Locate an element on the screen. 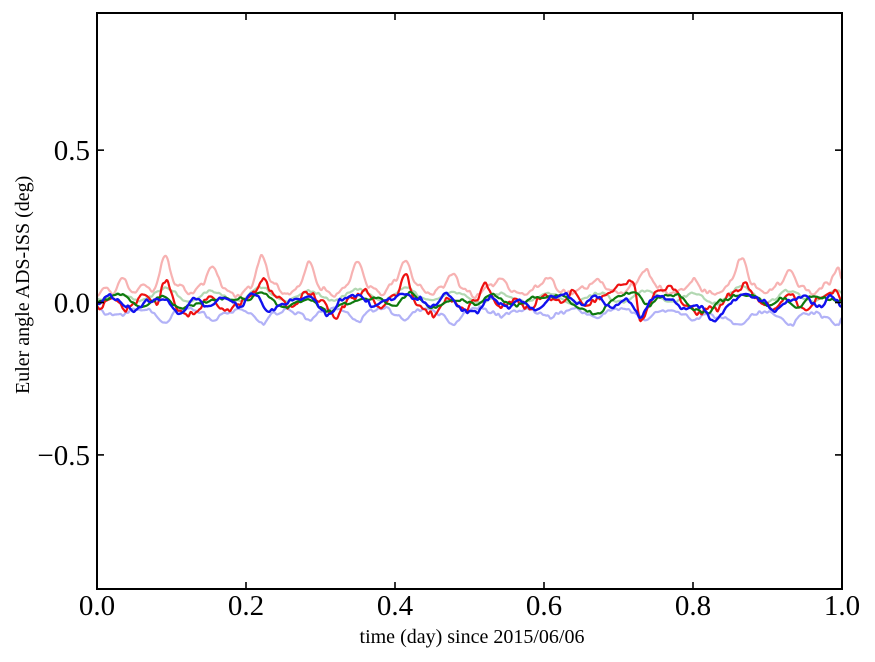 The height and width of the screenshot is (662, 875). x-axis-label: time (day) since 2015/06/06 is located at coordinates (472, 637).